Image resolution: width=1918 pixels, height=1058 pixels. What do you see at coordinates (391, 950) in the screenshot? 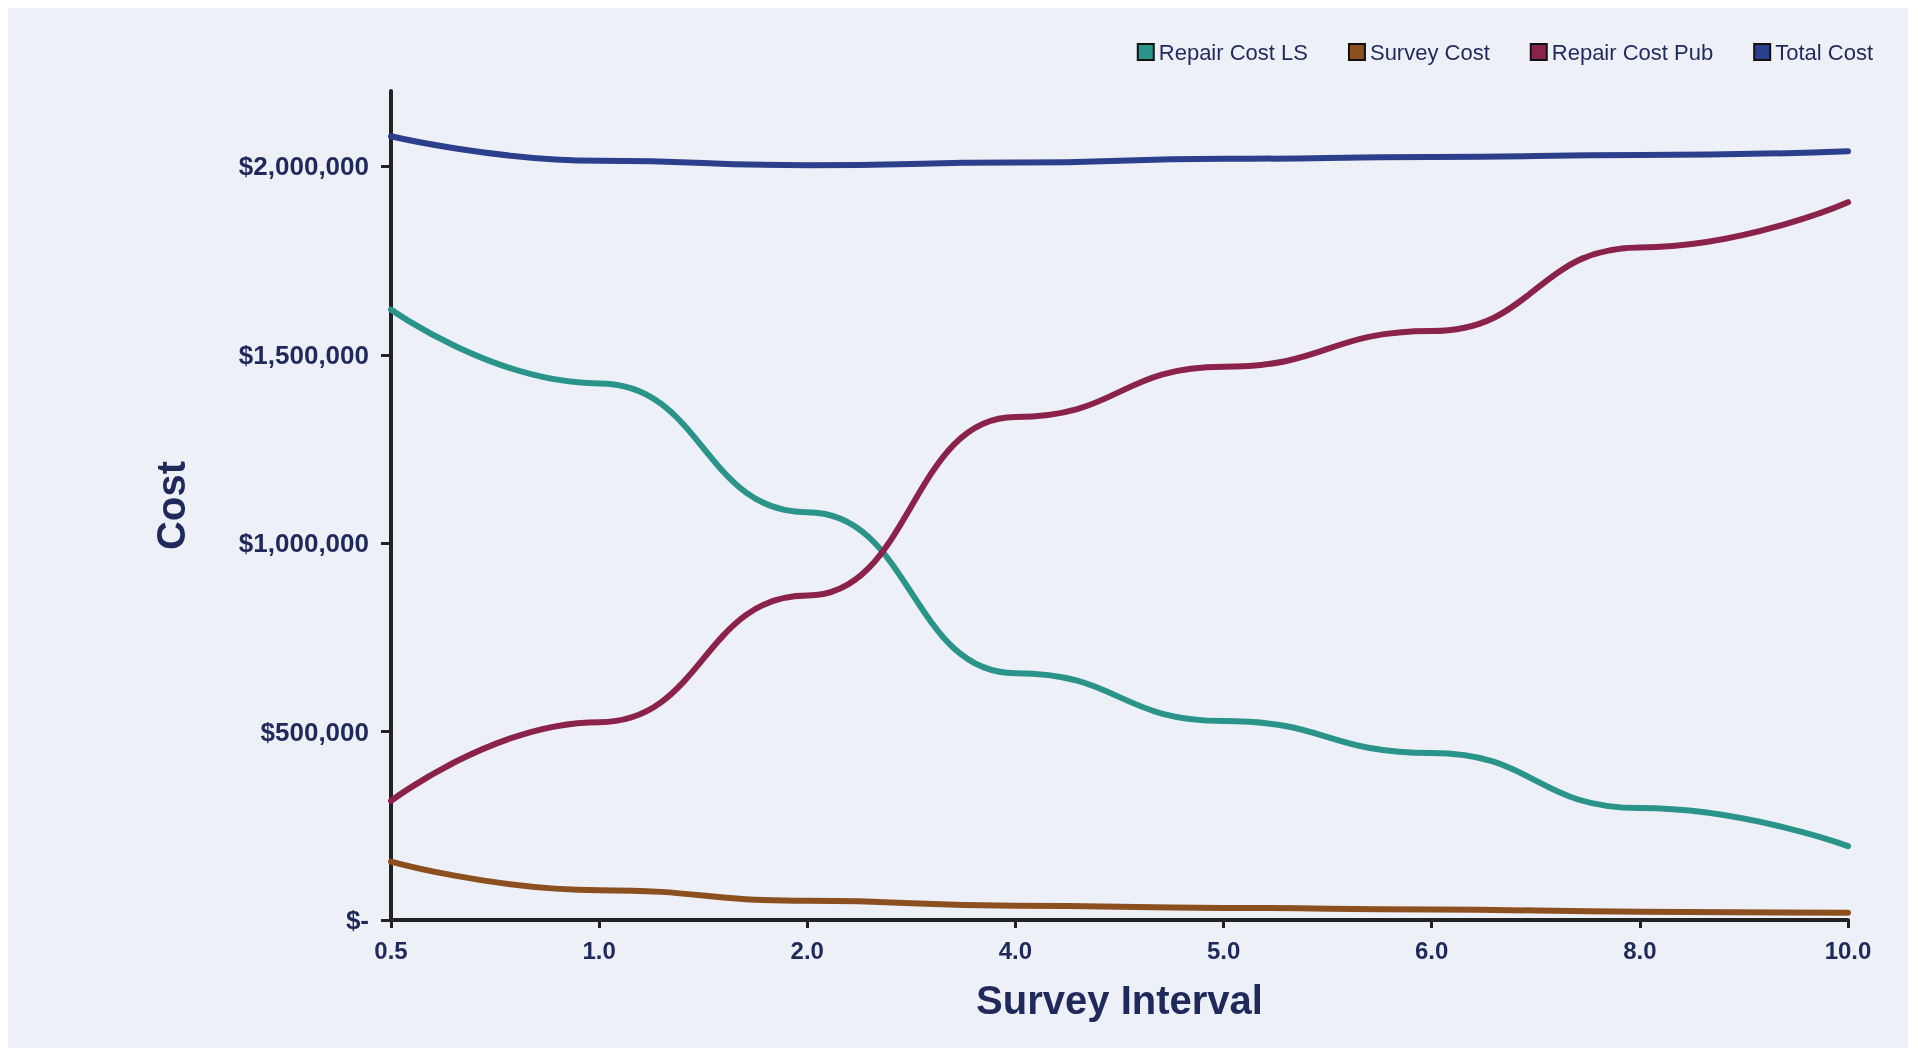
I see `x-tick-label: 0.5` at bounding box center [391, 950].